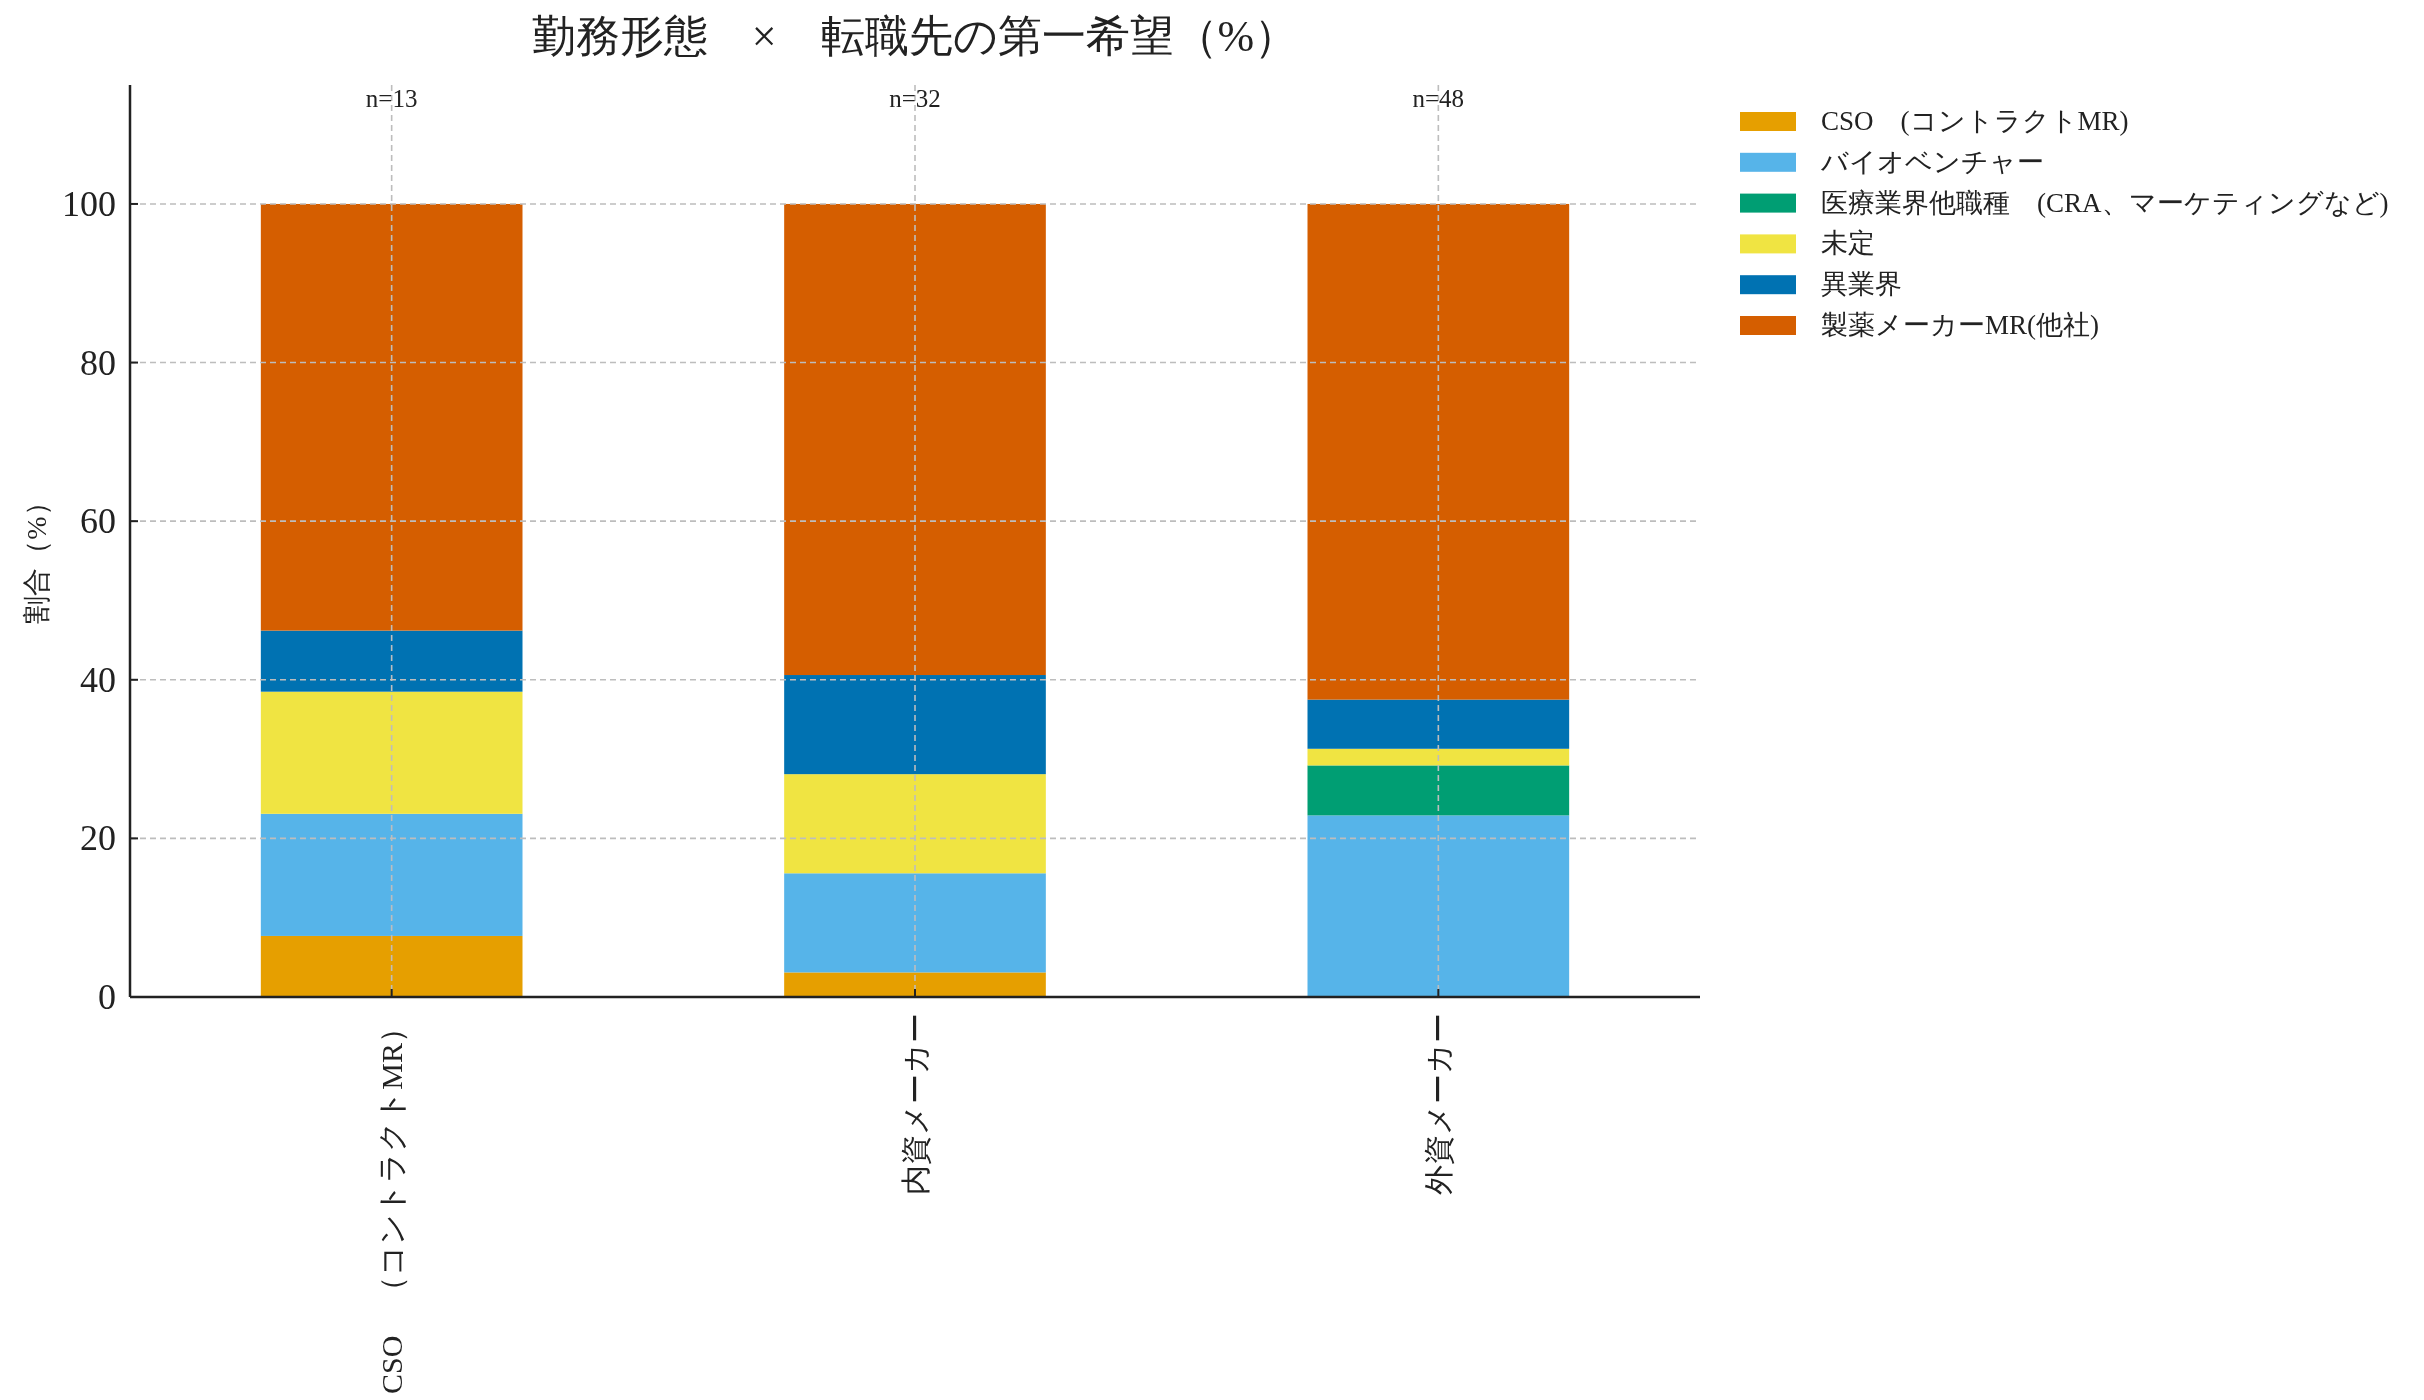  Describe the element at coordinates (36, 556) in the screenshot. I see `y-axis-title: 割合（%）` at that location.